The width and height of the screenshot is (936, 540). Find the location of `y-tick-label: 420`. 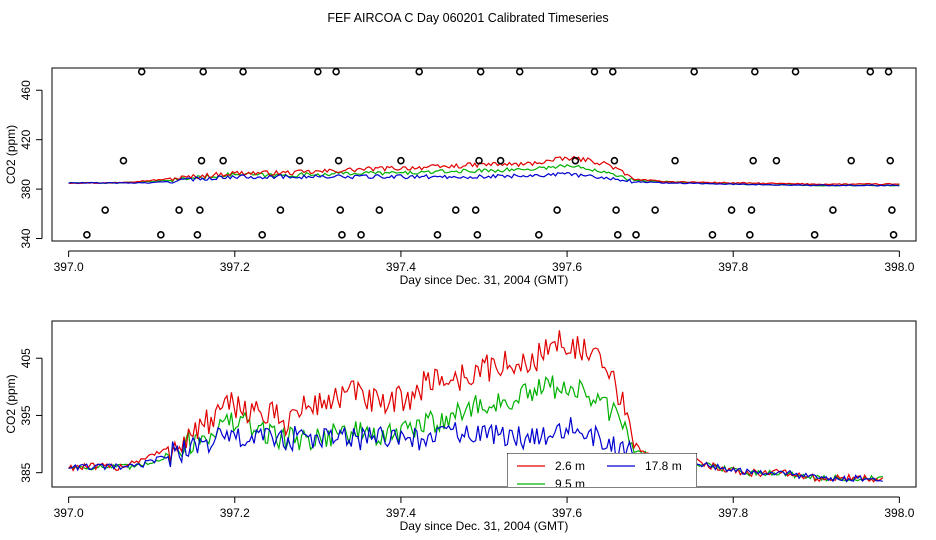

y-tick-label: 420 is located at coordinates (26, 139).